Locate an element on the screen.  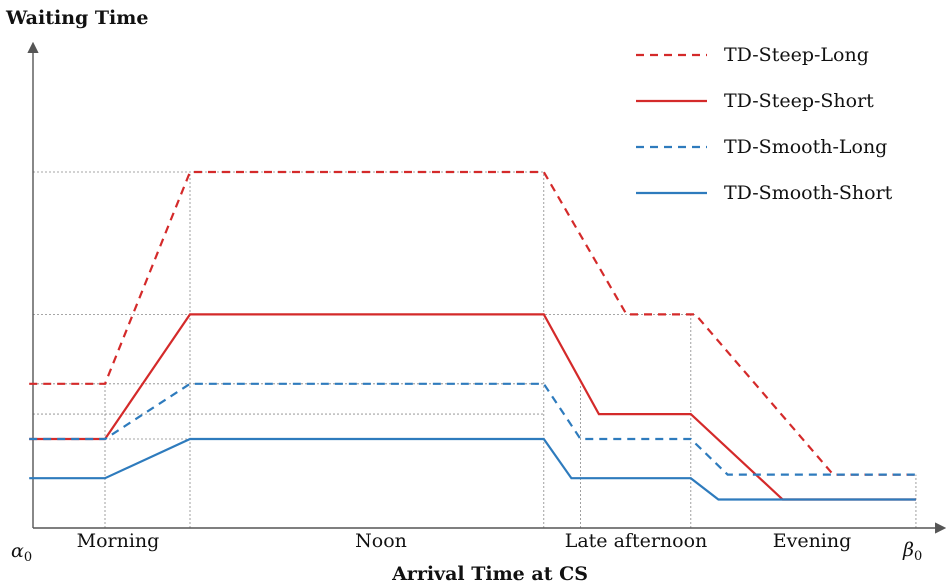
period-label-noon: Noon is located at coordinates (381, 541).